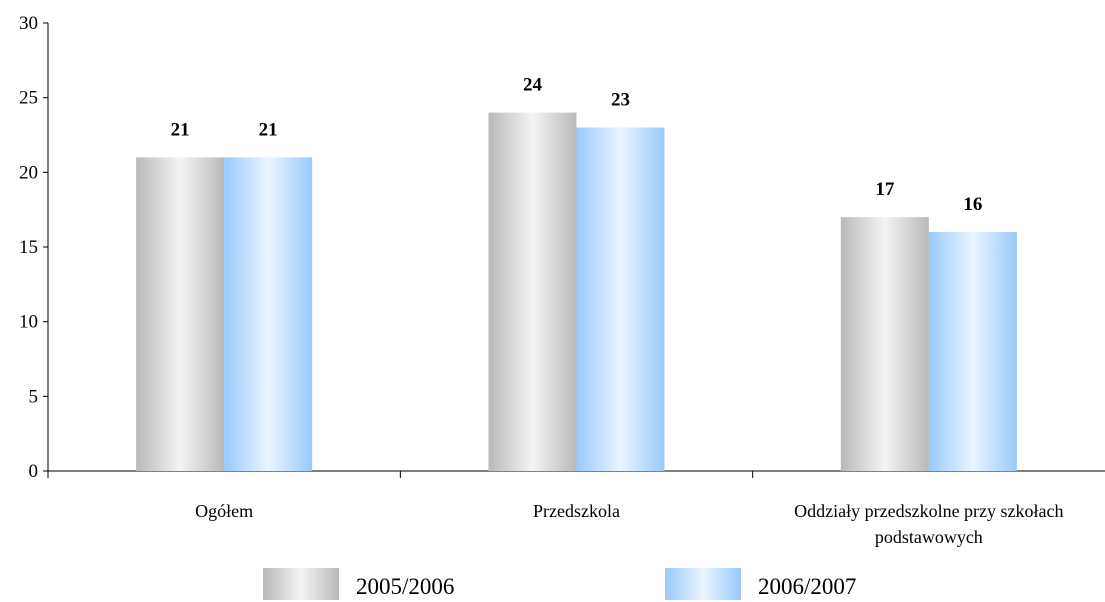 The width and height of the screenshot is (1105, 602). Describe the element at coordinates (576, 511) in the screenshot. I see `x-category-label: Przedszkola` at that location.